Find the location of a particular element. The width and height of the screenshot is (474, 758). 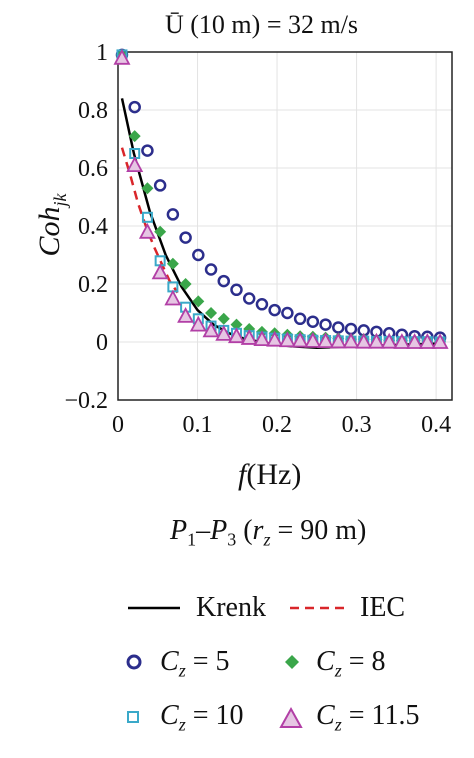

legend-iec-label: IEC is located at coordinates (383, 607).